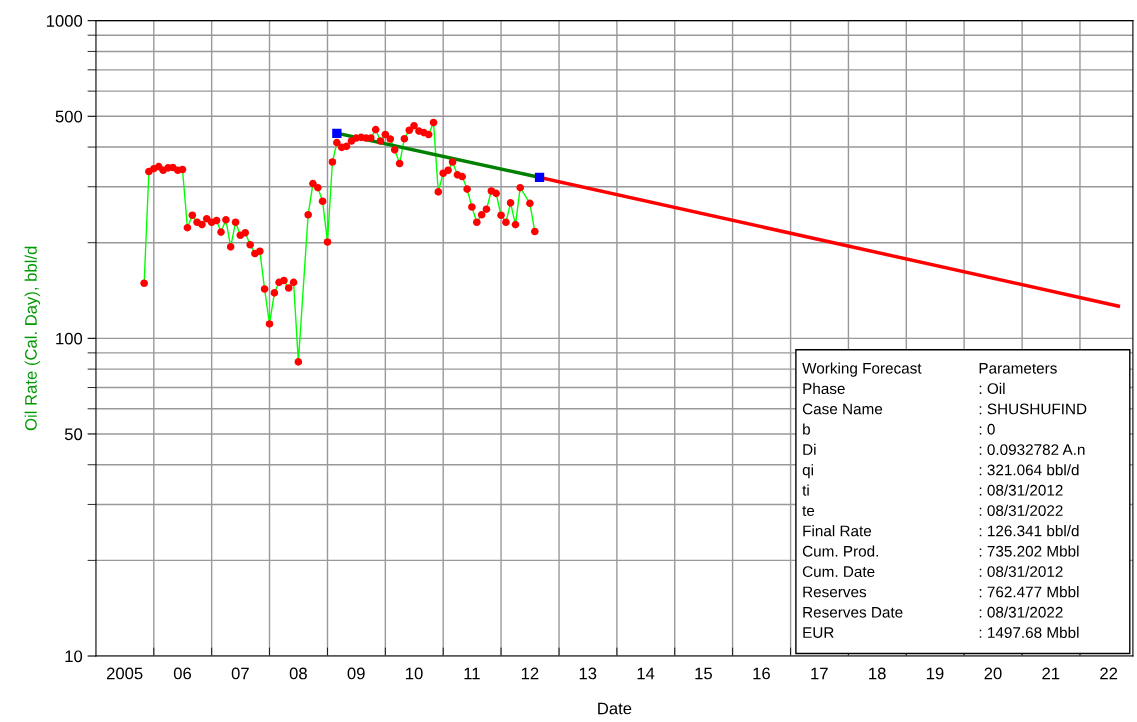 This screenshot has height=722, width=1137. Describe the element at coordinates (646, 673) in the screenshot. I see `x-tick-label: 14` at that location.